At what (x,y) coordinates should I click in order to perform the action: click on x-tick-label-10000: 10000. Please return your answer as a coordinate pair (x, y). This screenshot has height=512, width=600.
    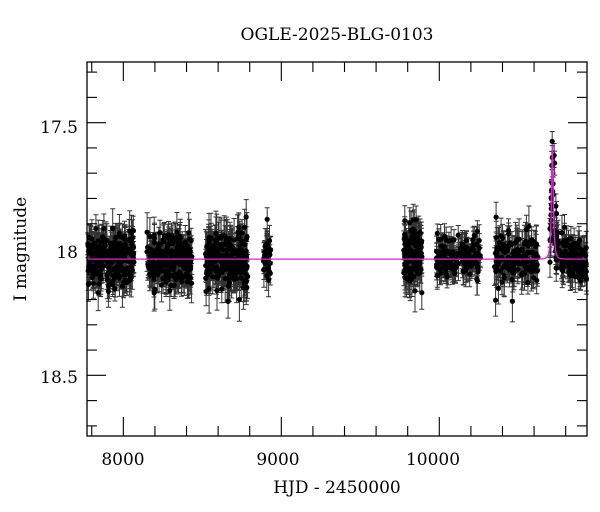
    Looking at the image, I should click on (433, 460).